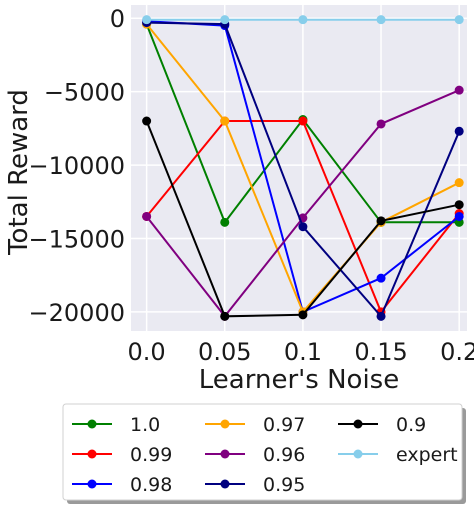  What do you see at coordinates (145, 425) in the screenshot?
I see `legend-label: 1.0` at bounding box center [145, 425].